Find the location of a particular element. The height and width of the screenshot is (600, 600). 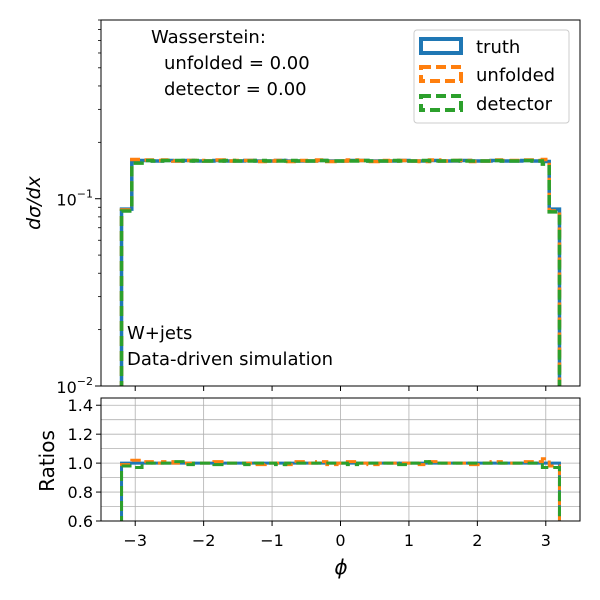

ratio-xtick-label: −1 is located at coordinates (272, 540).